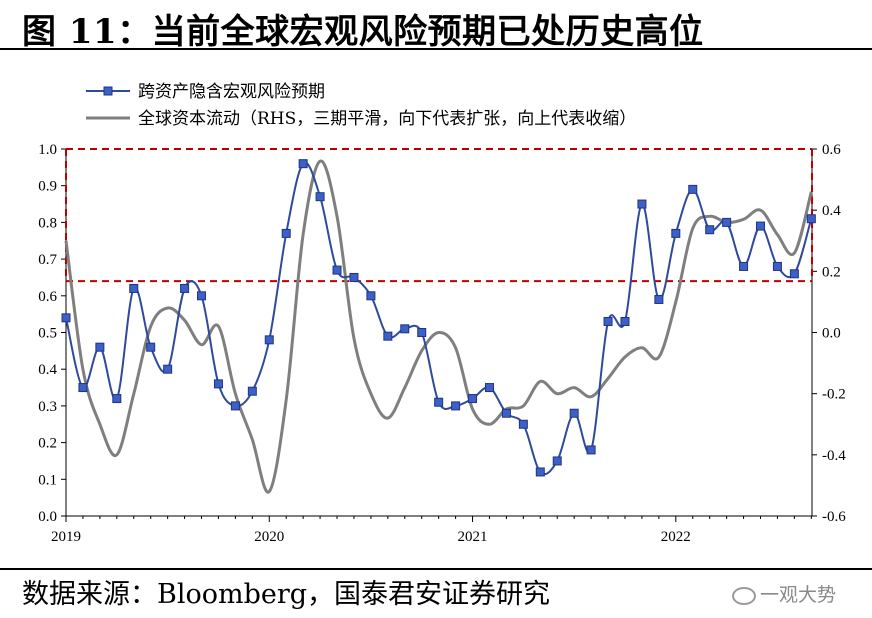 This screenshot has width=872, height=618. I want to click on watermark: 一观大势, so click(783, 593).